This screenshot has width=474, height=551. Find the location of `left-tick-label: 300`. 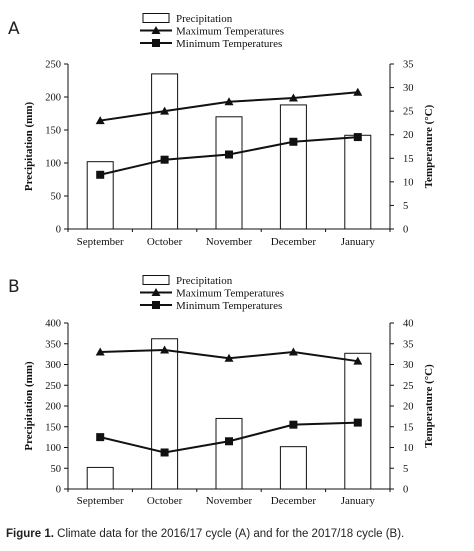

left-tick-label: 300 is located at coordinates (53, 365).